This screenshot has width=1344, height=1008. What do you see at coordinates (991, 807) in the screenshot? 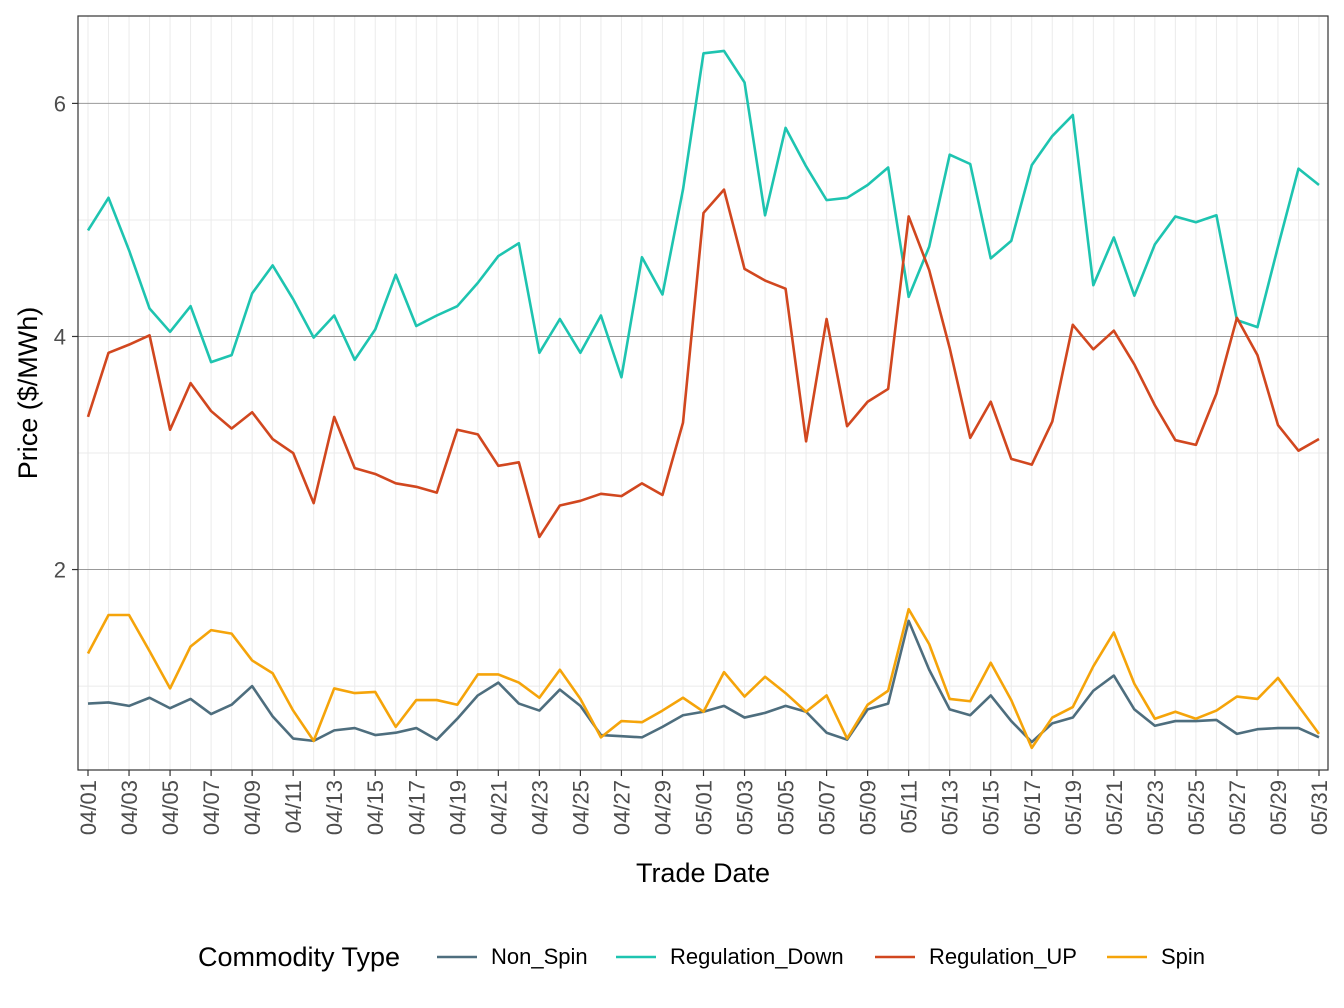
I see `x-tick-label: 05/15` at bounding box center [991, 807].